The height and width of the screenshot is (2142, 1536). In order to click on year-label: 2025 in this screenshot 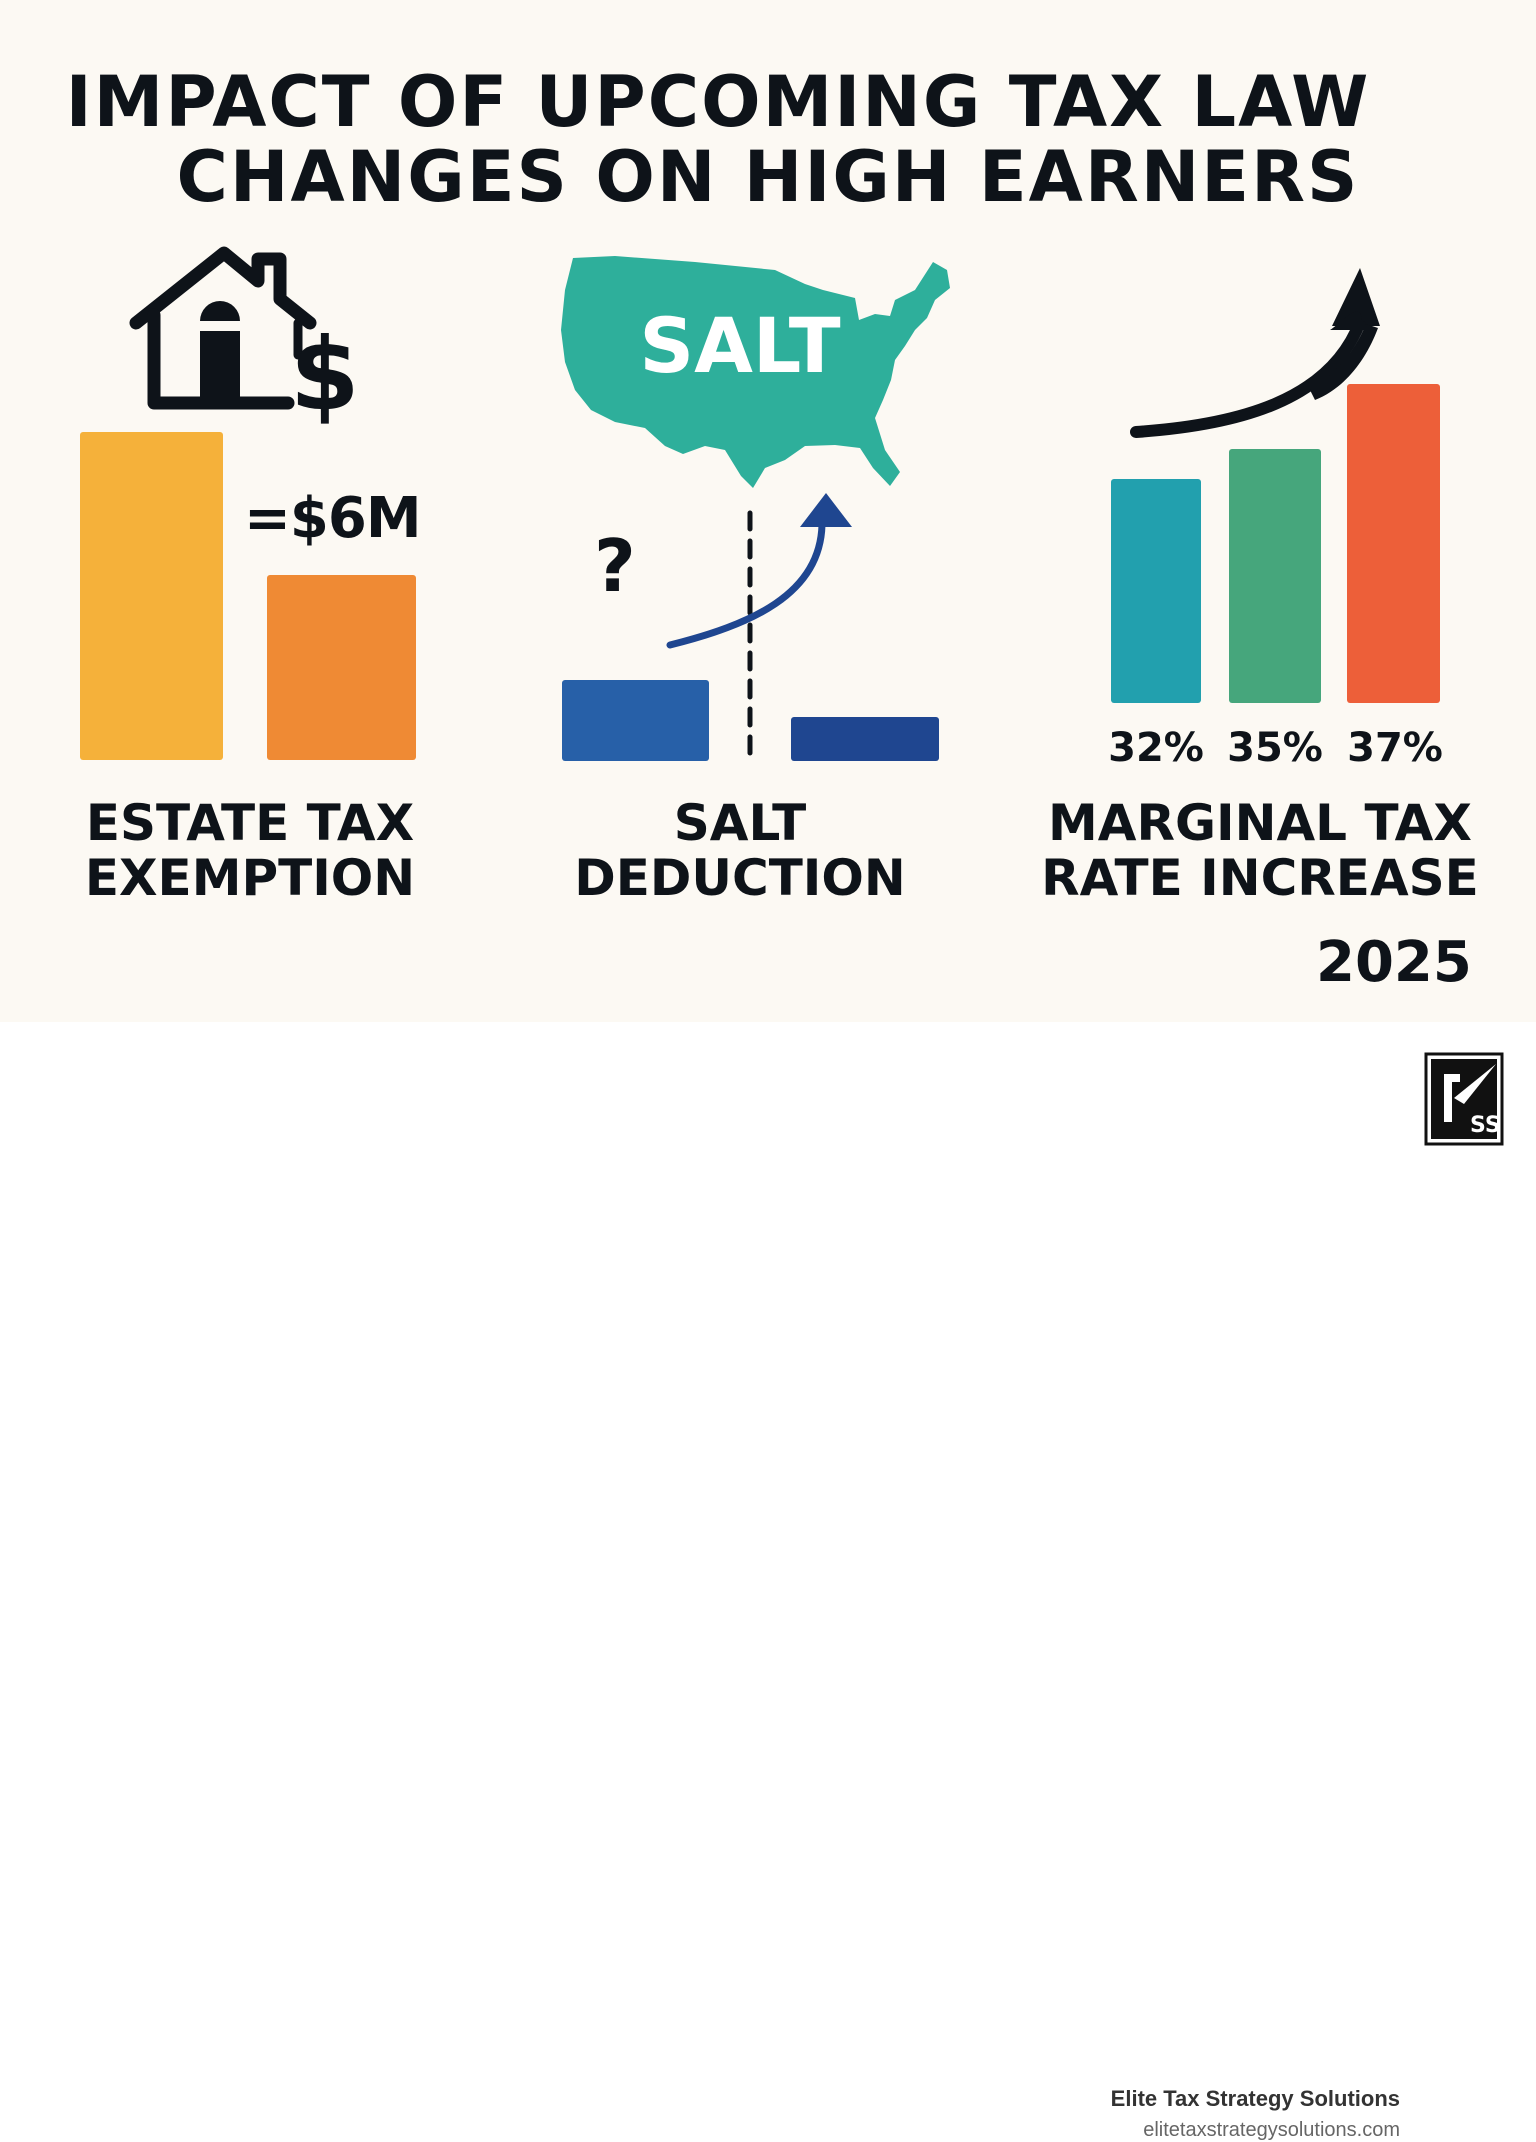, I will do `click(1394, 962)`.